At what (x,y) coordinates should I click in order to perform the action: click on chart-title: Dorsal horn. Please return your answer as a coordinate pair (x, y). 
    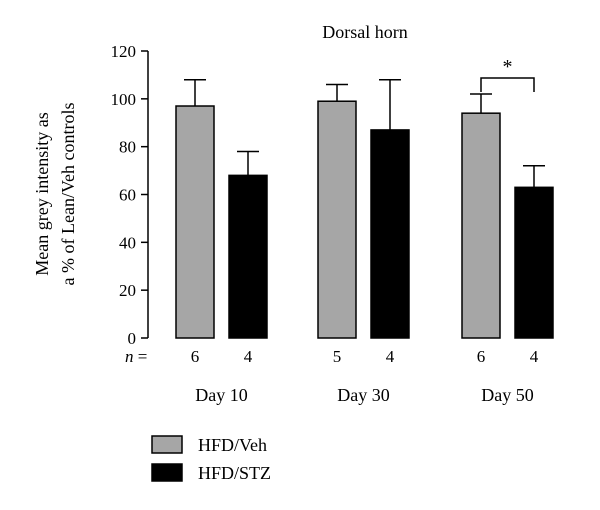
    Looking at the image, I should click on (364, 32).